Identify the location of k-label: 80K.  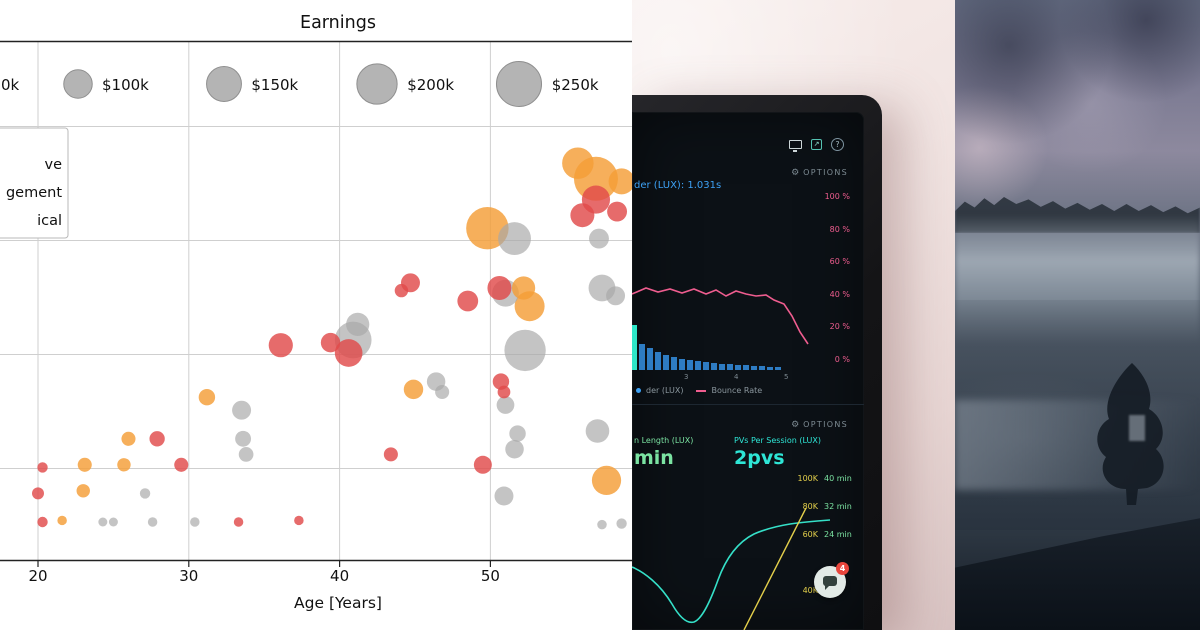
(810, 506).